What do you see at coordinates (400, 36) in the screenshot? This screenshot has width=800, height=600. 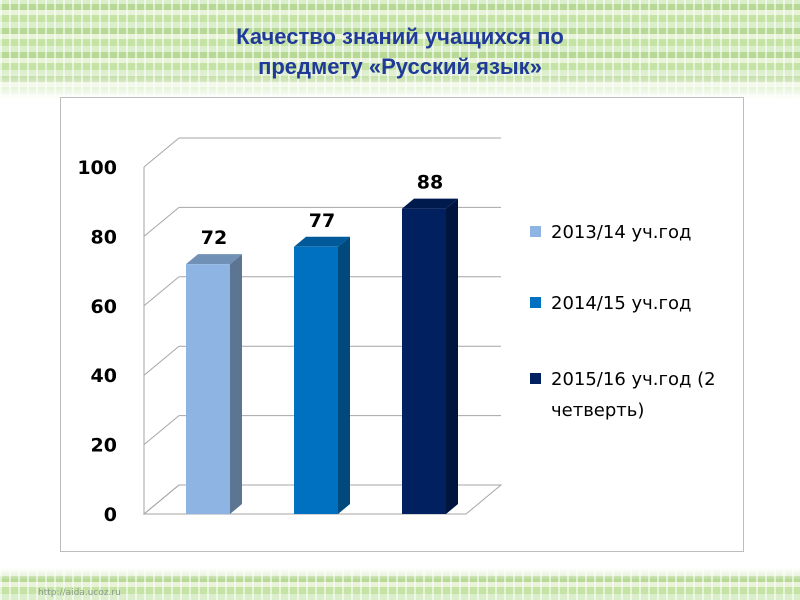 I see `slide-title-line-1: Качество знаний учащихся по` at bounding box center [400, 36].